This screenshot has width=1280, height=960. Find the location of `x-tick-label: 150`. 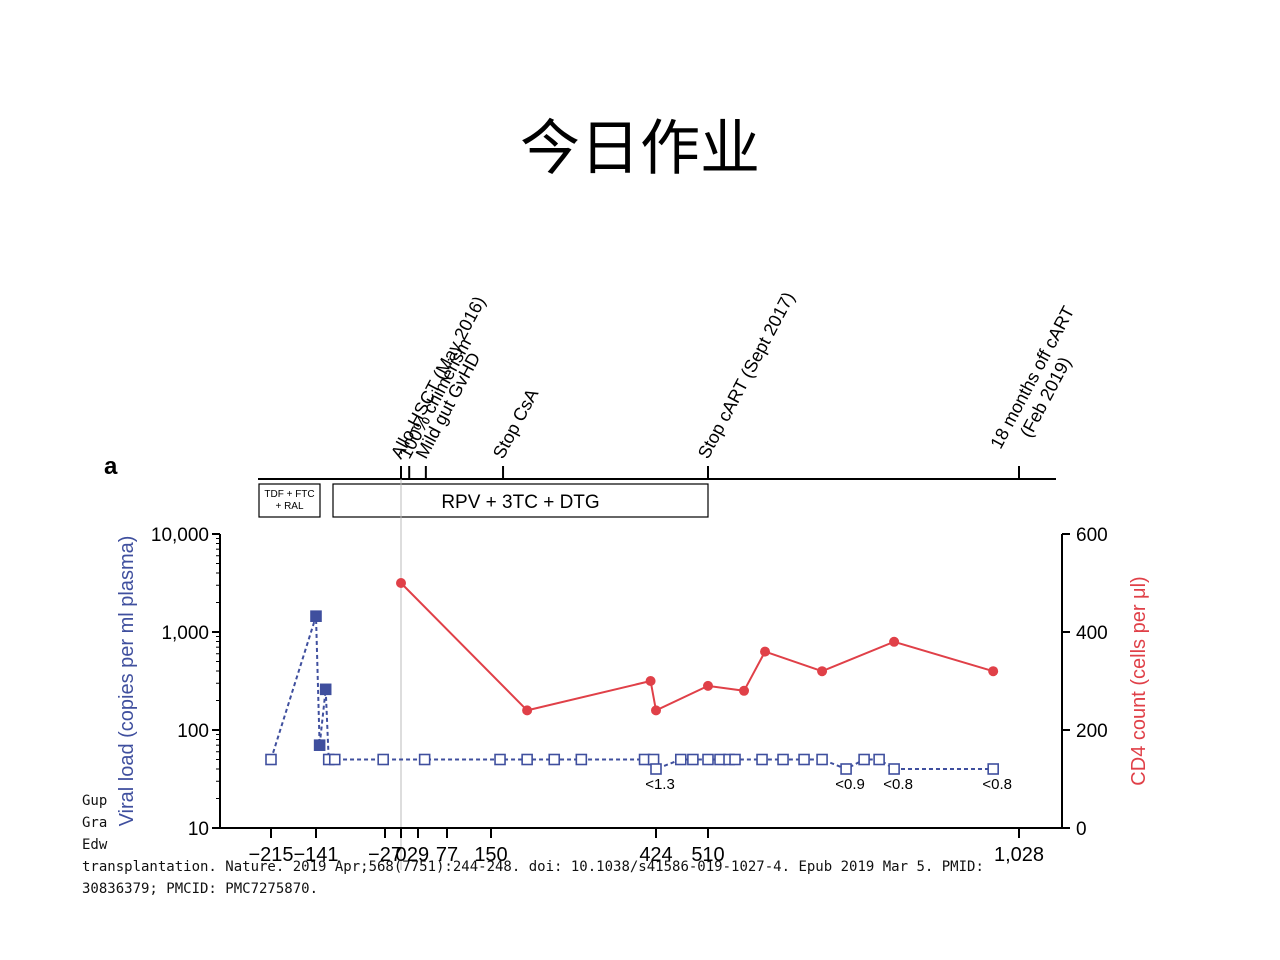

x-tick-label: 150 is located at coordinates (490, 855).